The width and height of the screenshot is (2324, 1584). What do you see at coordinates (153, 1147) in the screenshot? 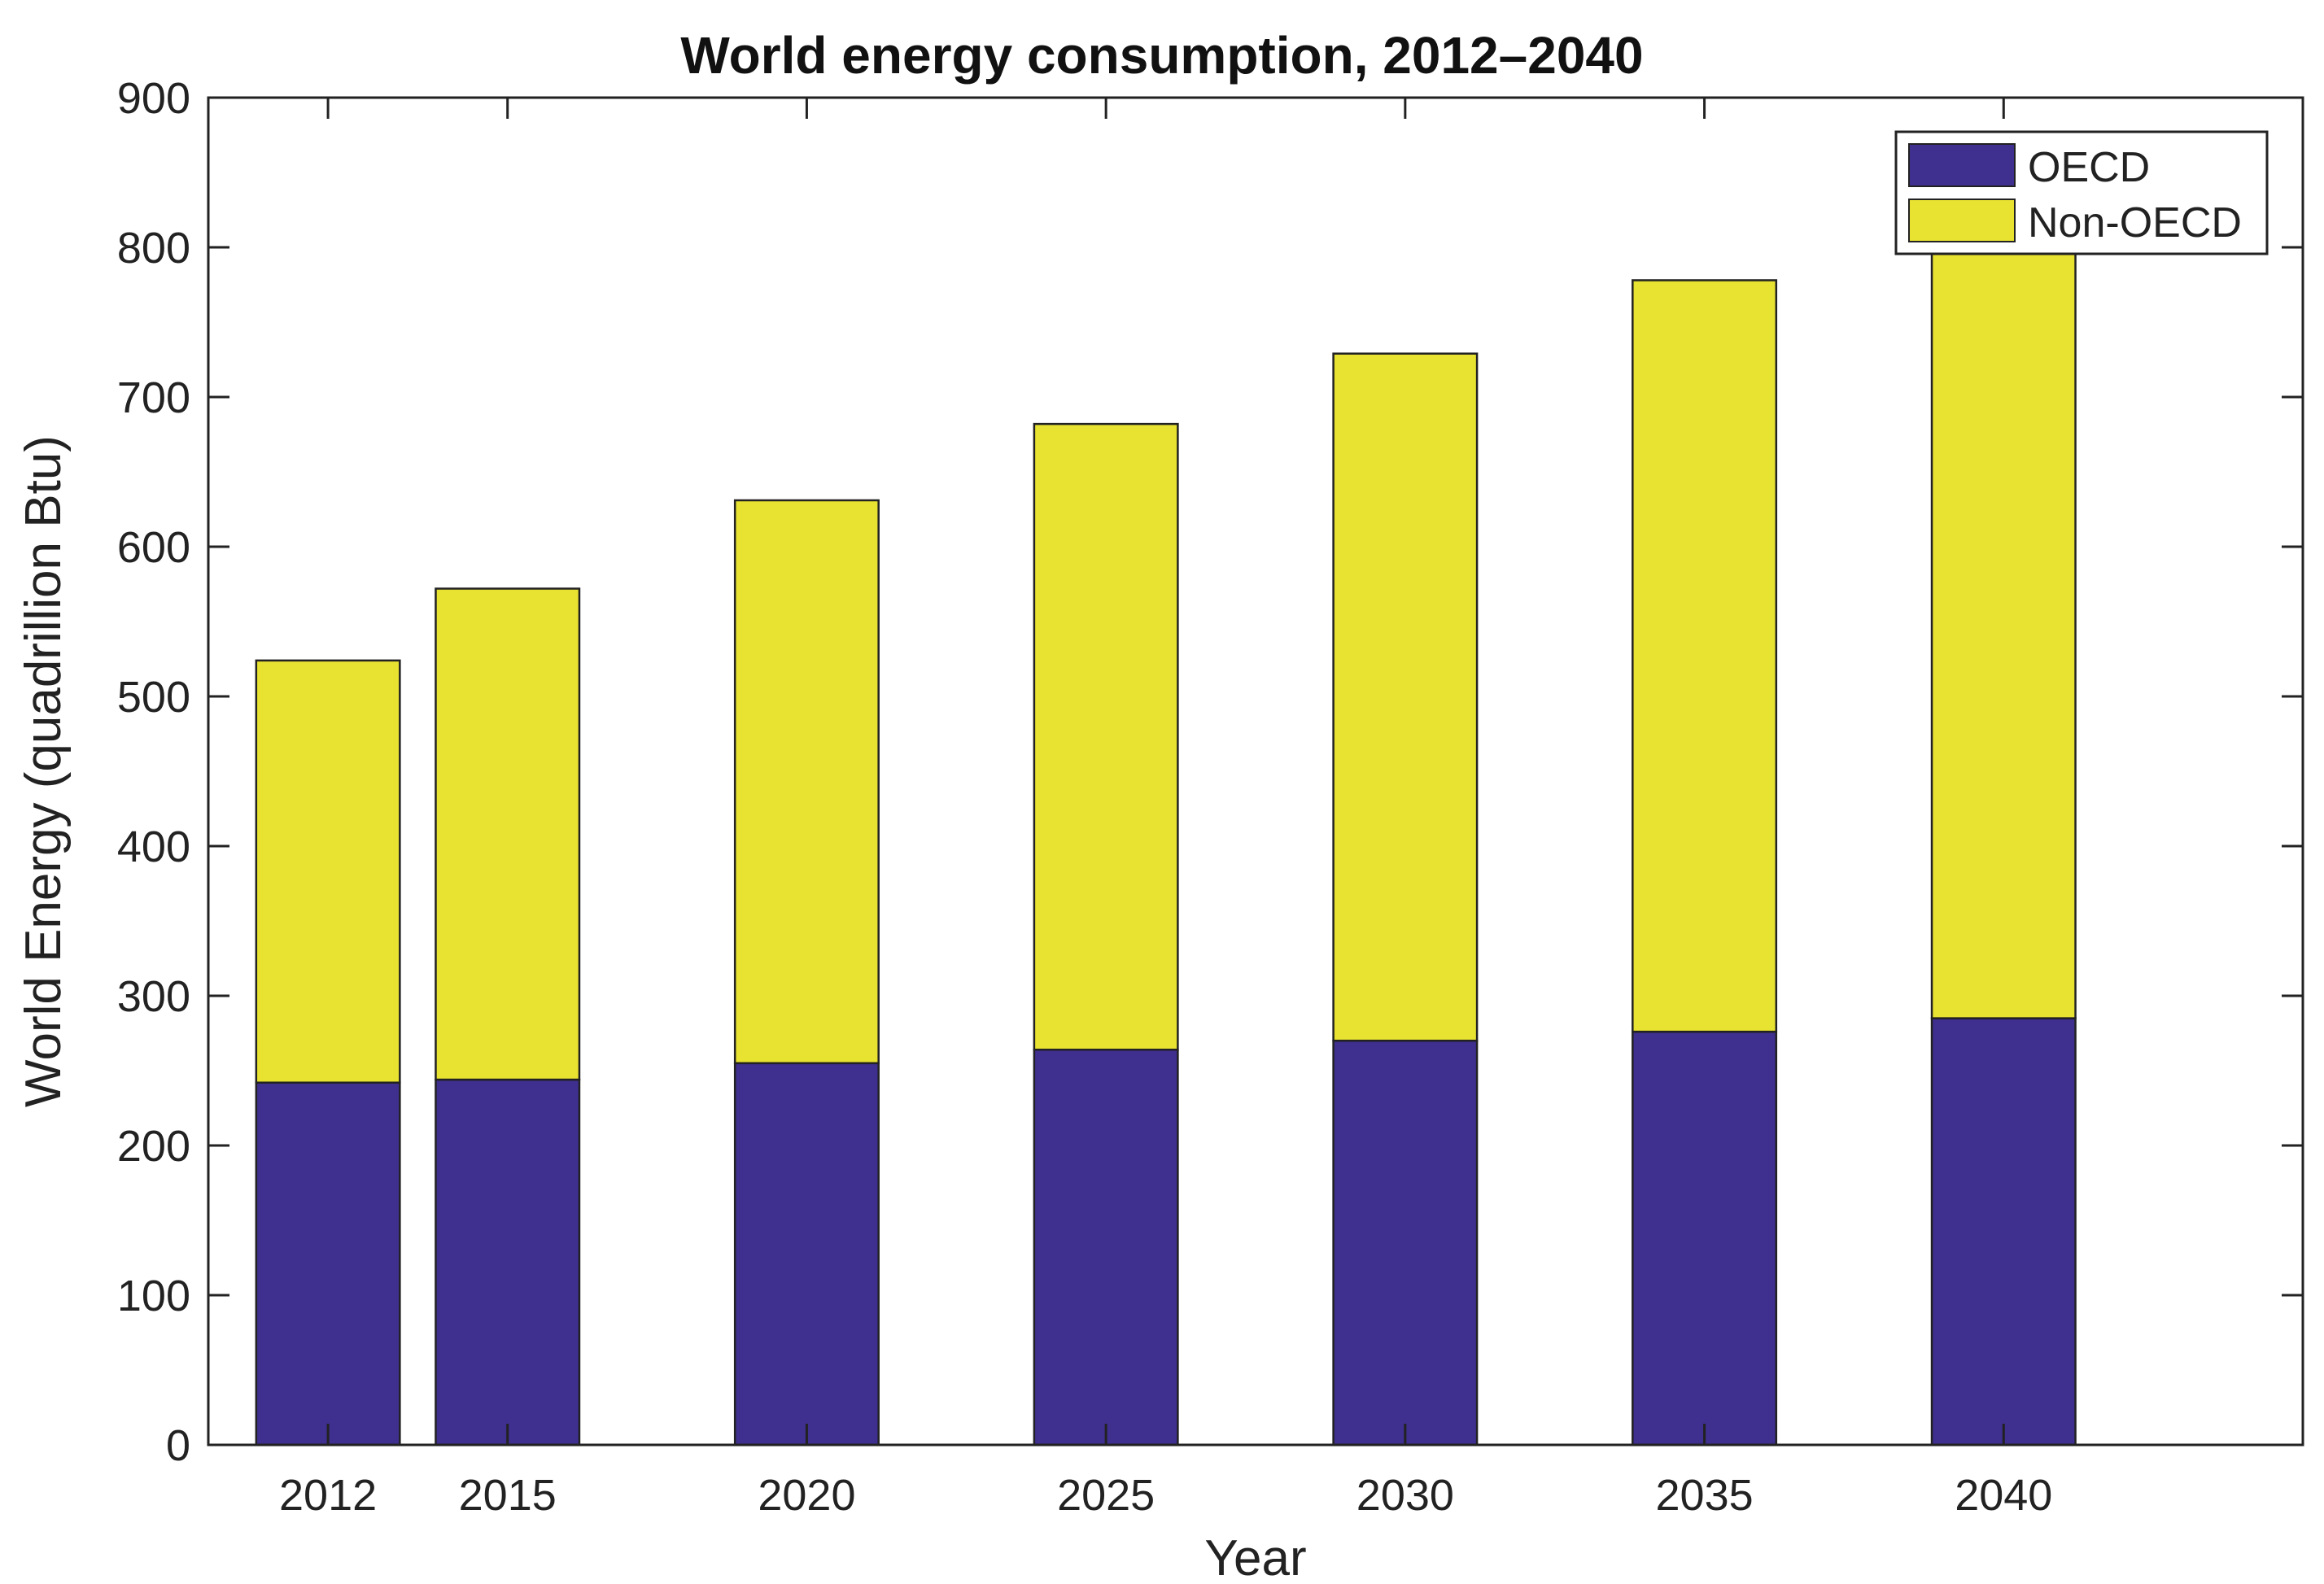
I see `y-tick-label-200: 200` at bounding box center [153, 1147].